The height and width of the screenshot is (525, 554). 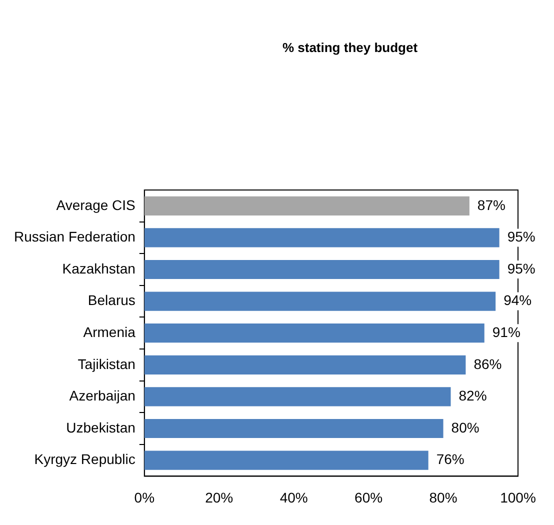 I want to click on y-tick-label: Uzbekistan, so click(x=101, y=427).